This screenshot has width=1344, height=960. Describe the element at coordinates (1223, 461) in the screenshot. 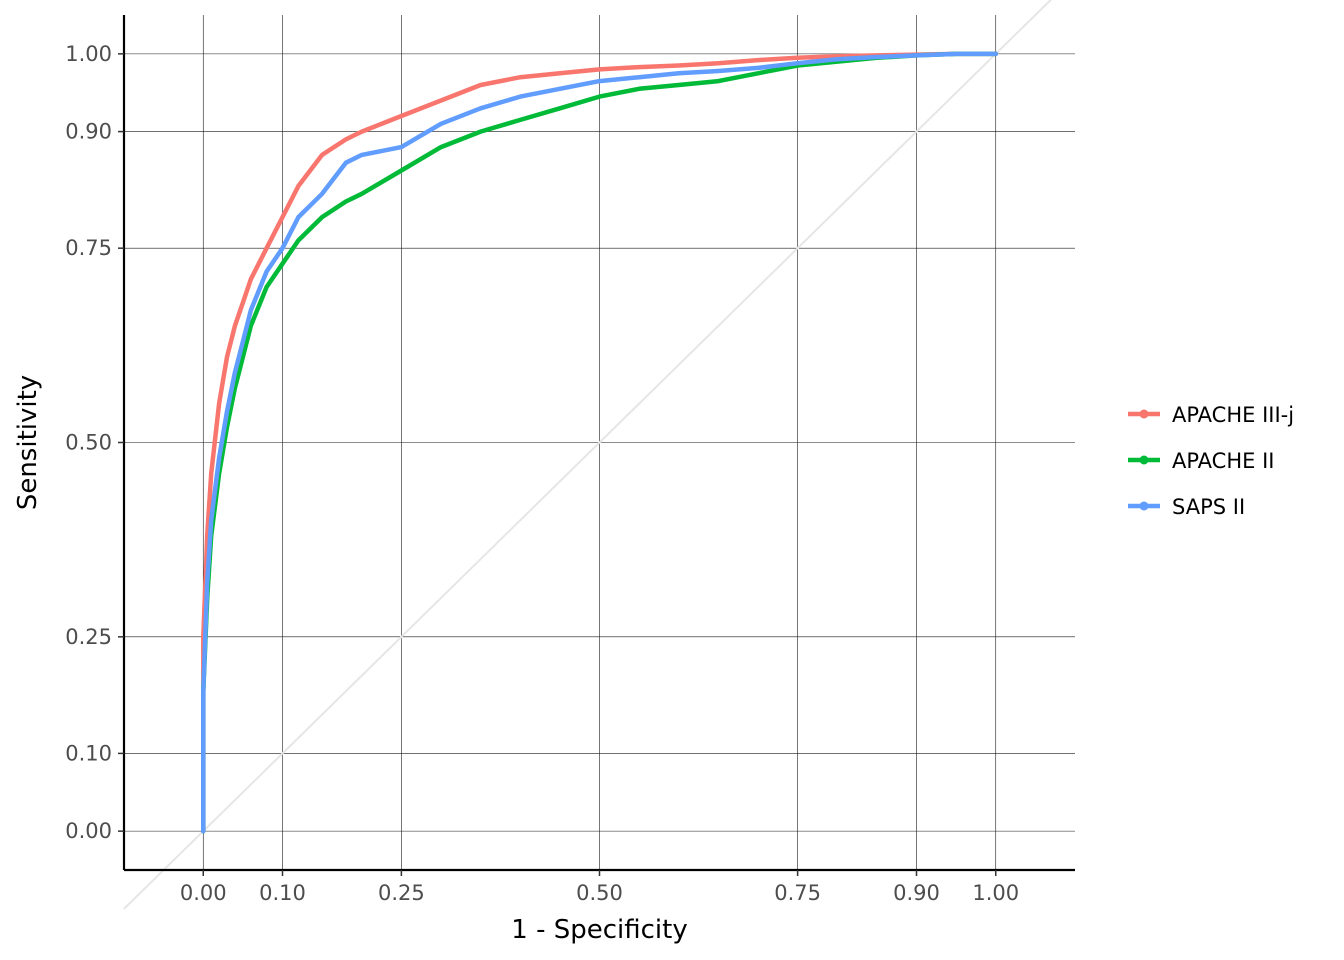

I see `legend-label: APACHE II` at that location.